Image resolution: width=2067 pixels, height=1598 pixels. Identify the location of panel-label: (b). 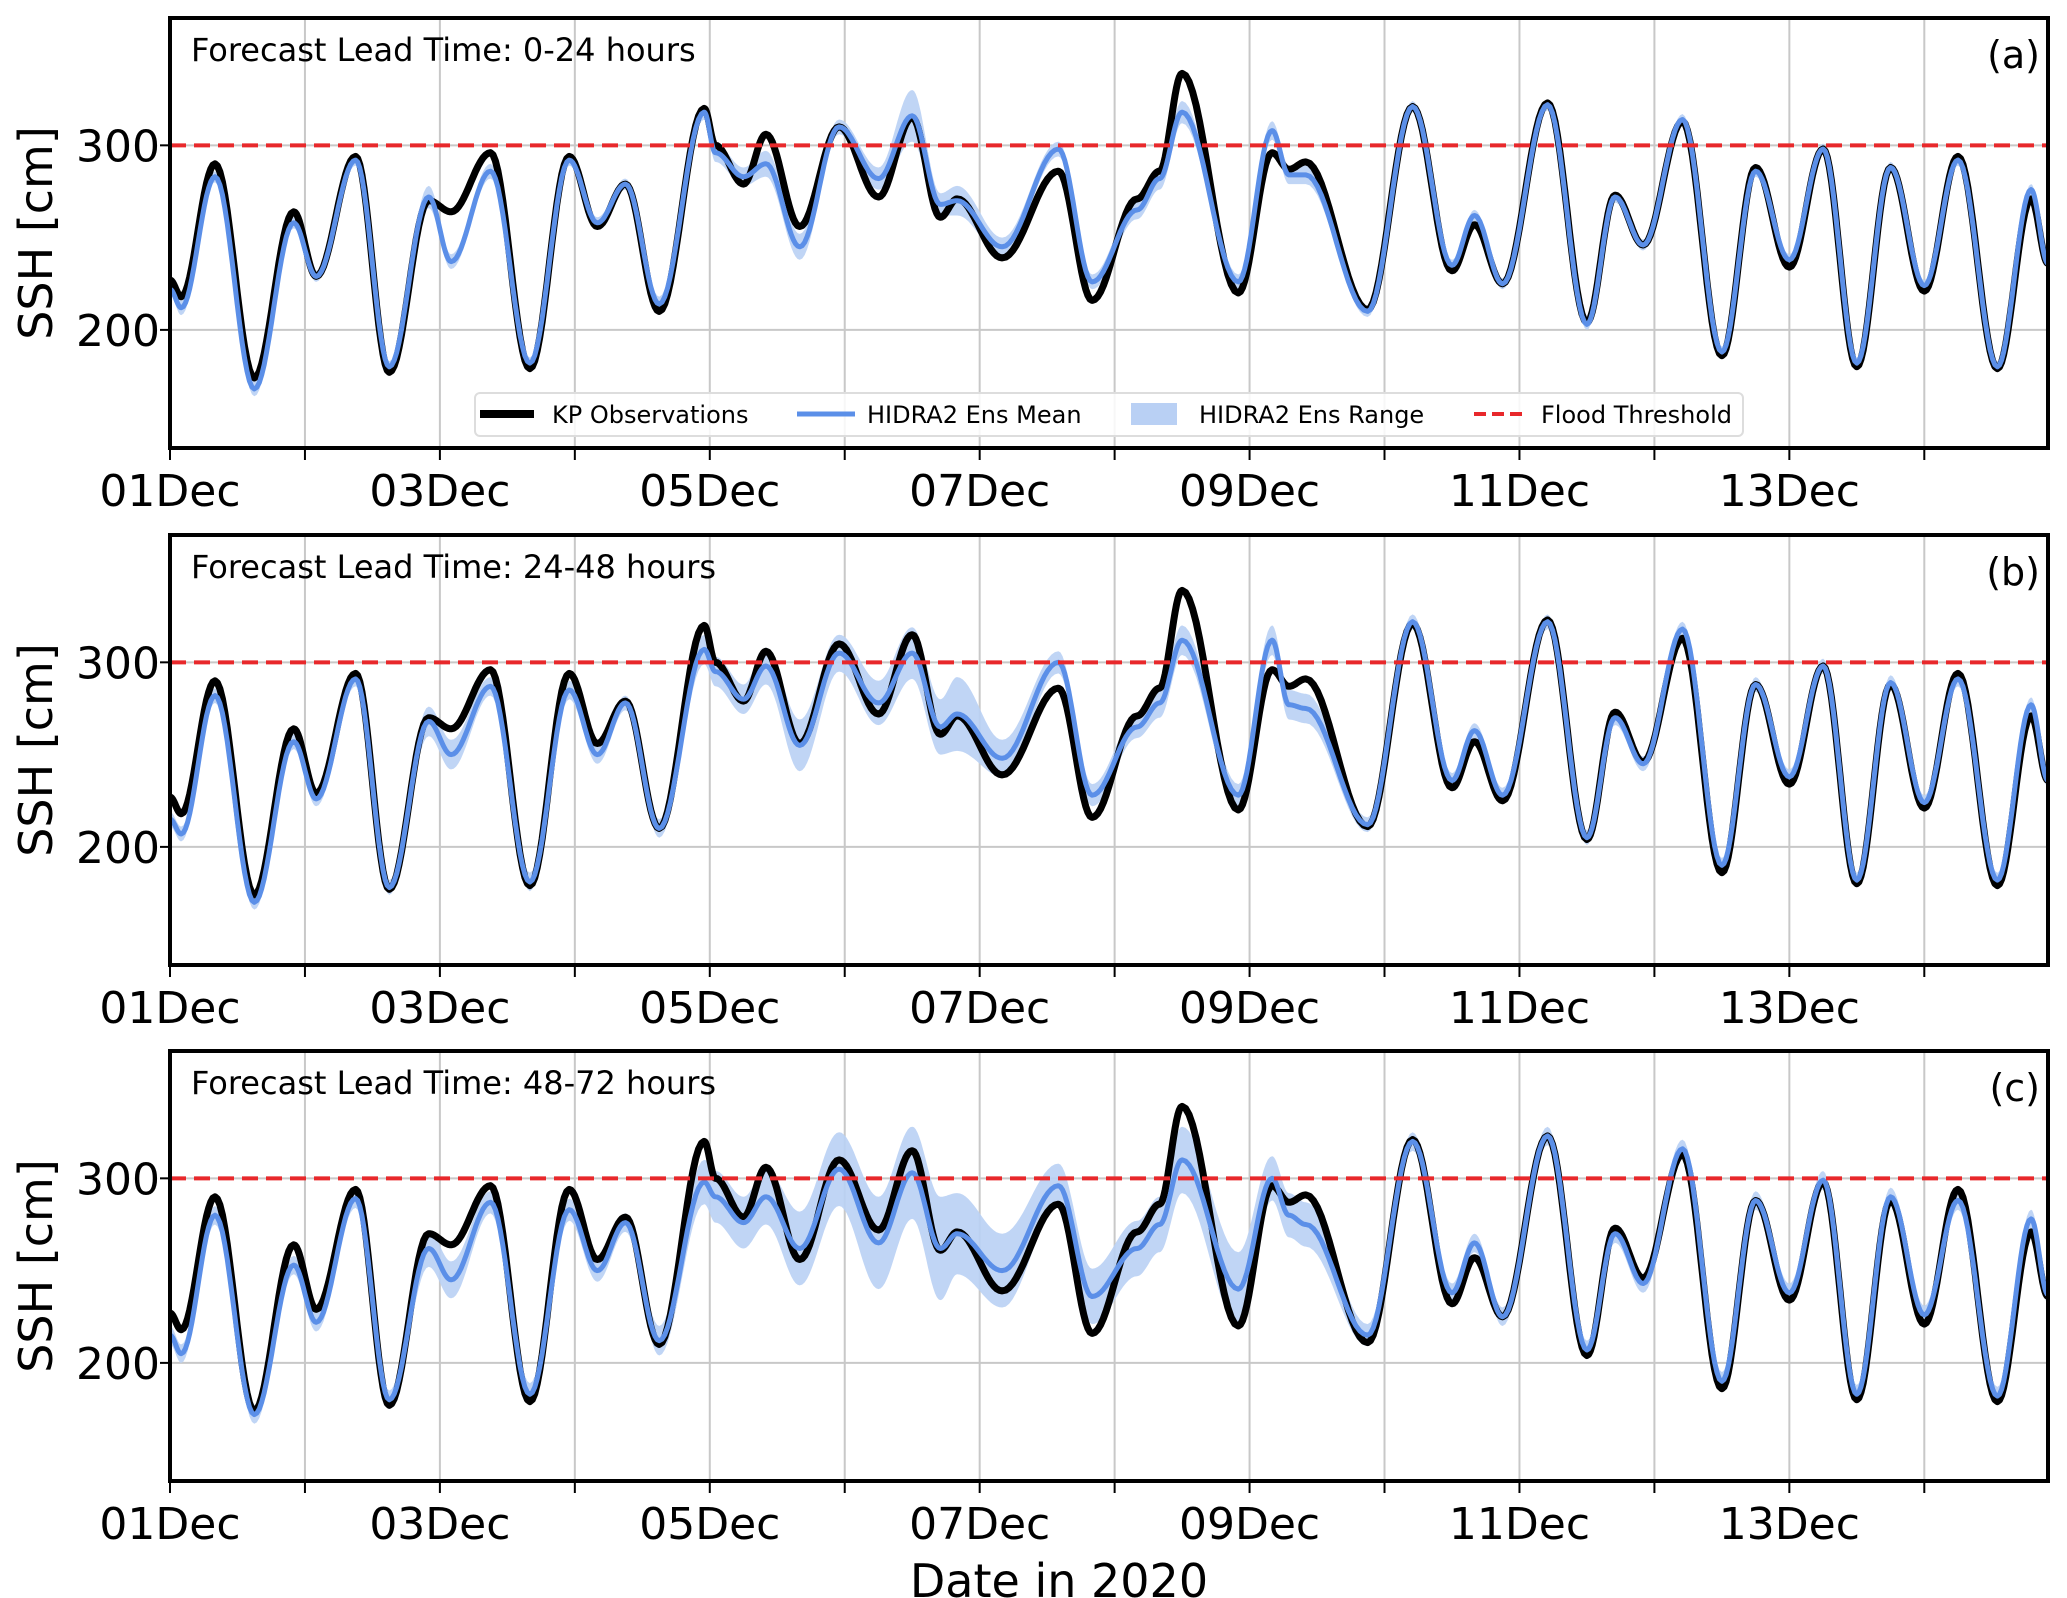
(2013, 572).